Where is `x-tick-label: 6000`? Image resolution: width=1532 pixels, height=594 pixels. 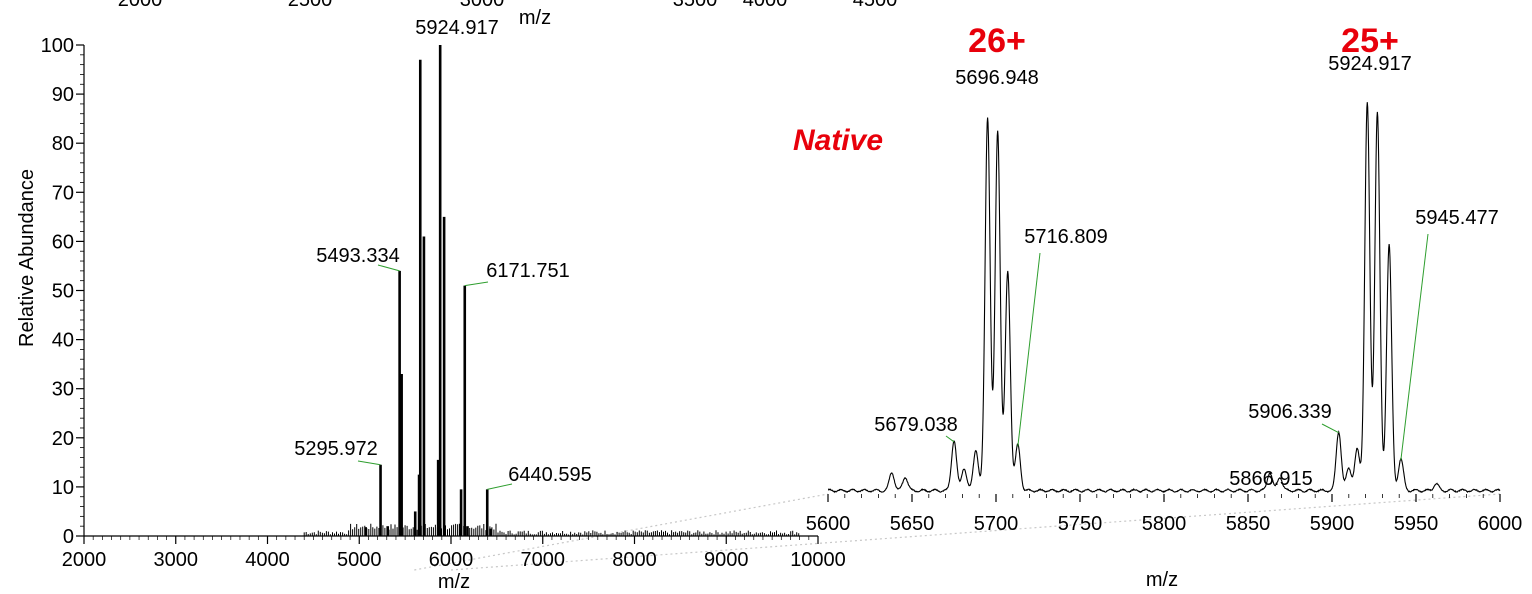 x-tick-label: 6000 is located at coordinates (451, 560).